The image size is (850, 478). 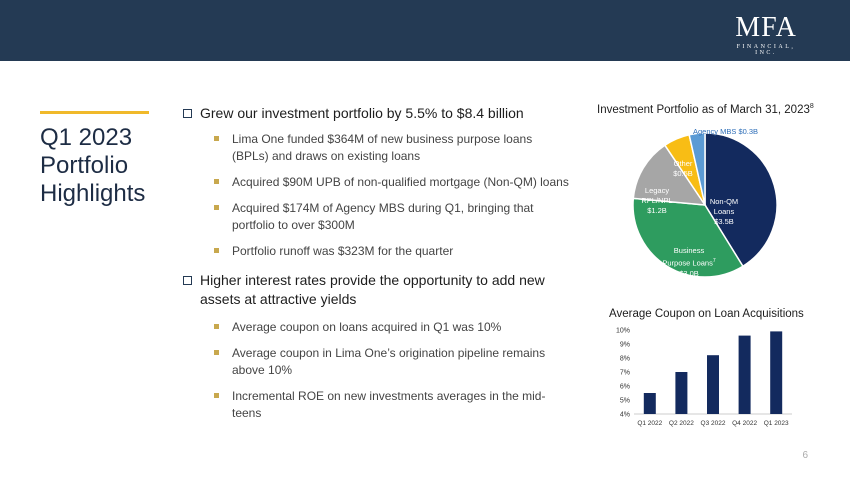 What do you see at coordinates (683, 173) in the screenshot?
I see `pie-slice-value: $0.5B` at bounding box center [683, 173].